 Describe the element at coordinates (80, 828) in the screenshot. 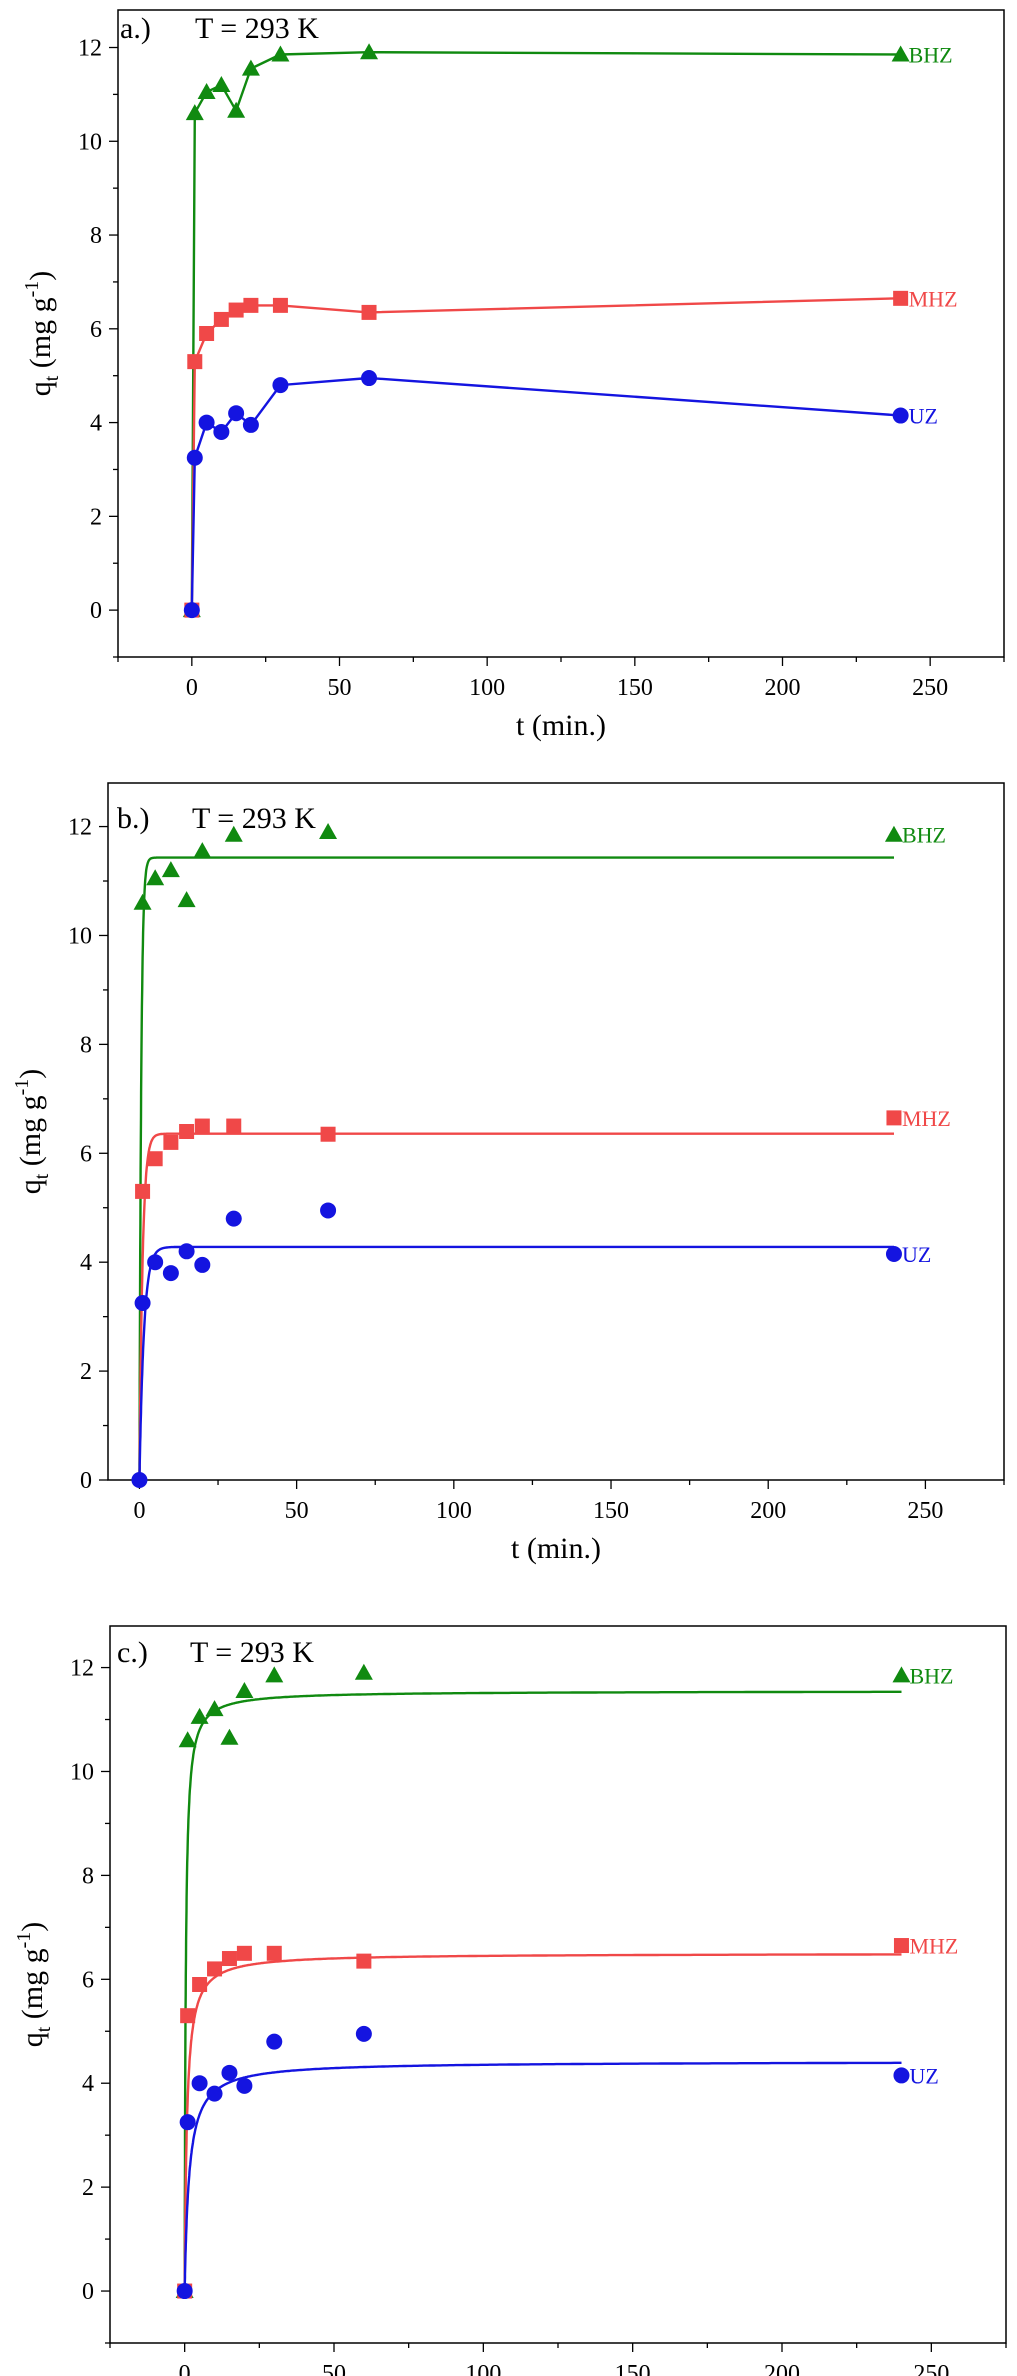

I see `y-tick-label: 12` at that location.